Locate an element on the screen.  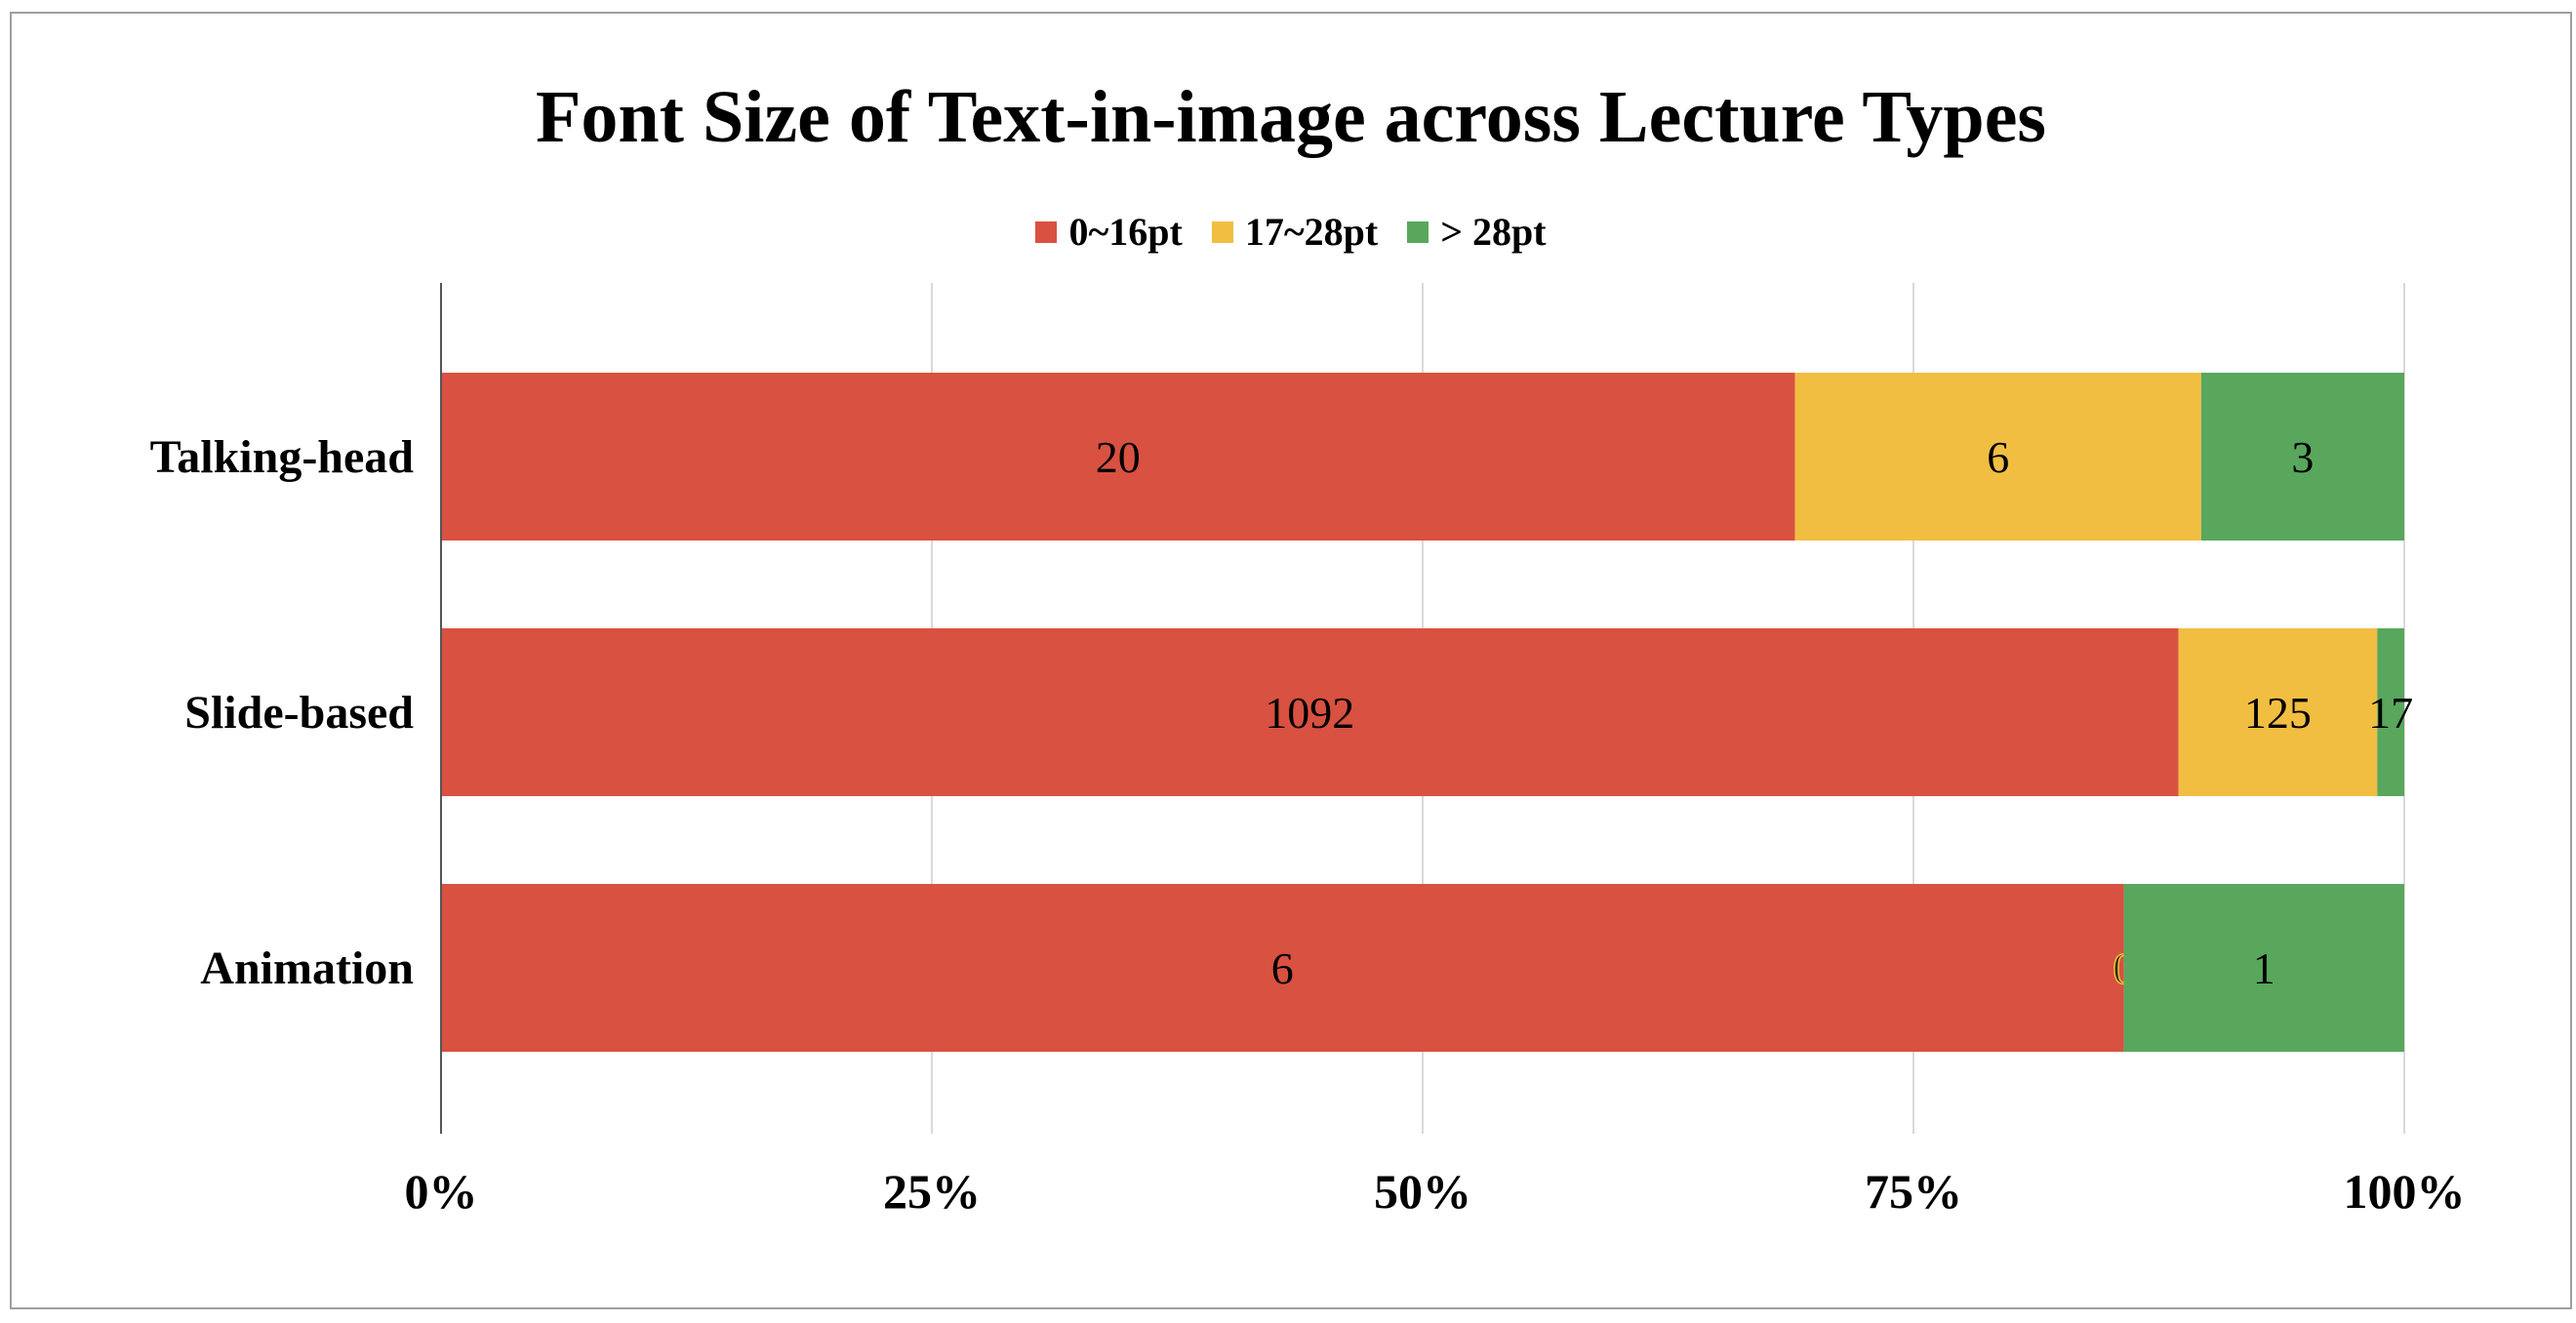
x-tick-label: 100% is located at coordinates (2405, 1192).